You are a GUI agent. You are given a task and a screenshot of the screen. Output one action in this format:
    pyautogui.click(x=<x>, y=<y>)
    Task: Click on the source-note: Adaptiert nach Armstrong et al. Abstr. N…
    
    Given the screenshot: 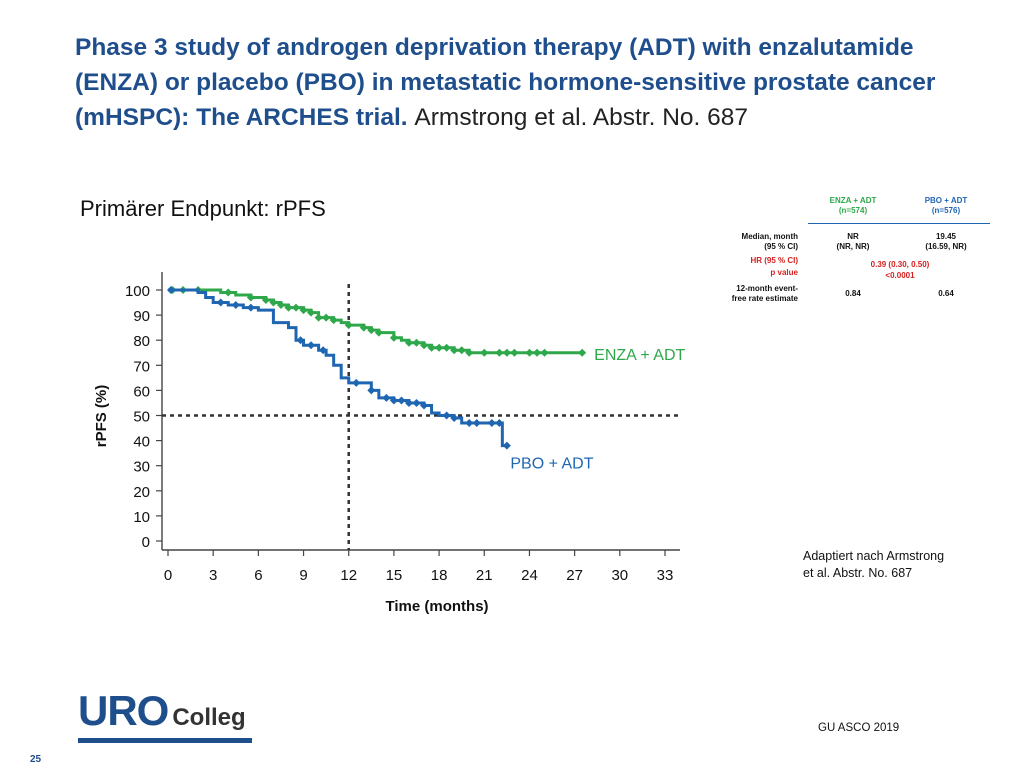 What is the action you would take?
    pyautogui.click(x=873, y=565)
    